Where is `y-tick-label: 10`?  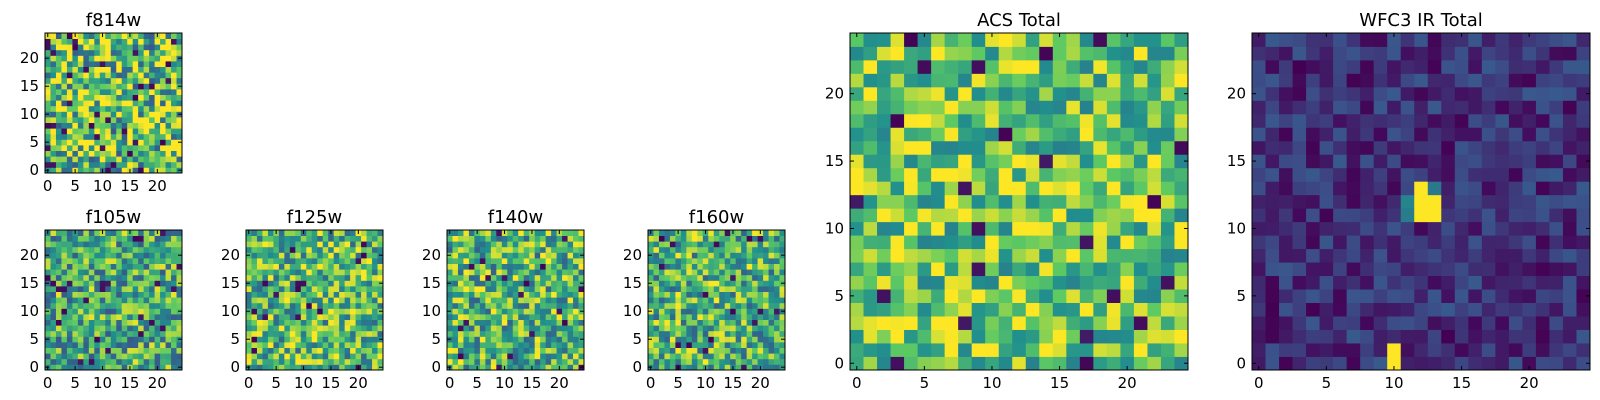
y-tick-label: 10 is located at coordinates (1236, 229).